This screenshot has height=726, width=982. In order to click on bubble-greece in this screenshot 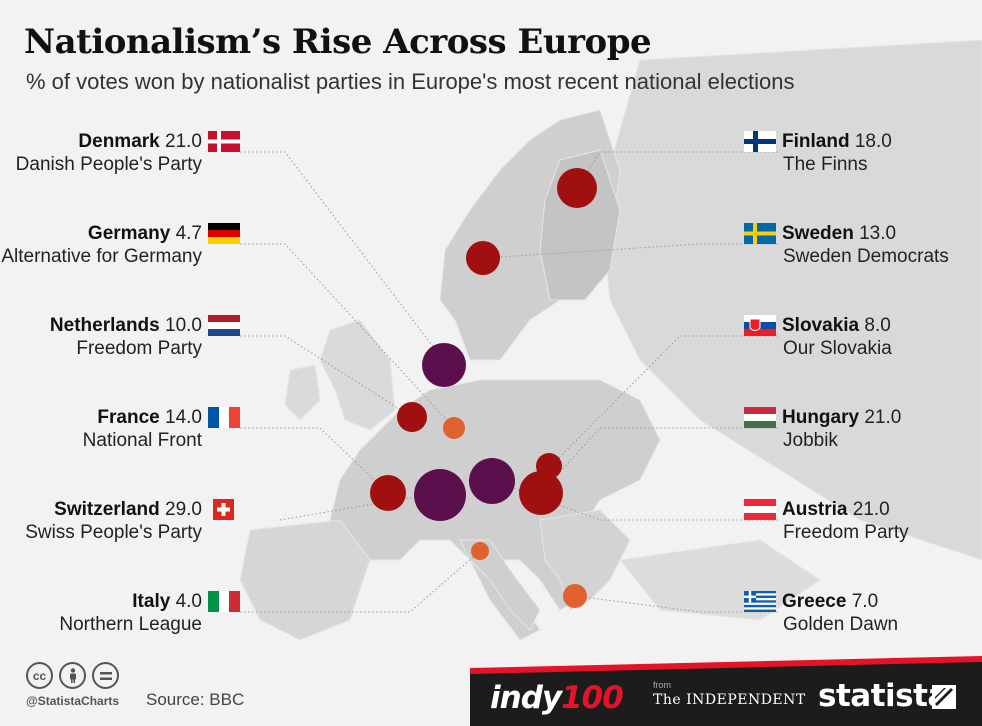, I will do `click(575, 596)`.